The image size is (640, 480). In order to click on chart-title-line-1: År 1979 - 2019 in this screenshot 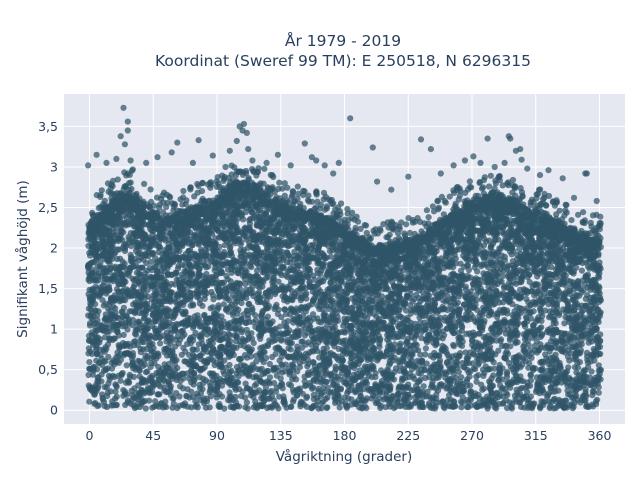, I will do `click(343, 40)`.